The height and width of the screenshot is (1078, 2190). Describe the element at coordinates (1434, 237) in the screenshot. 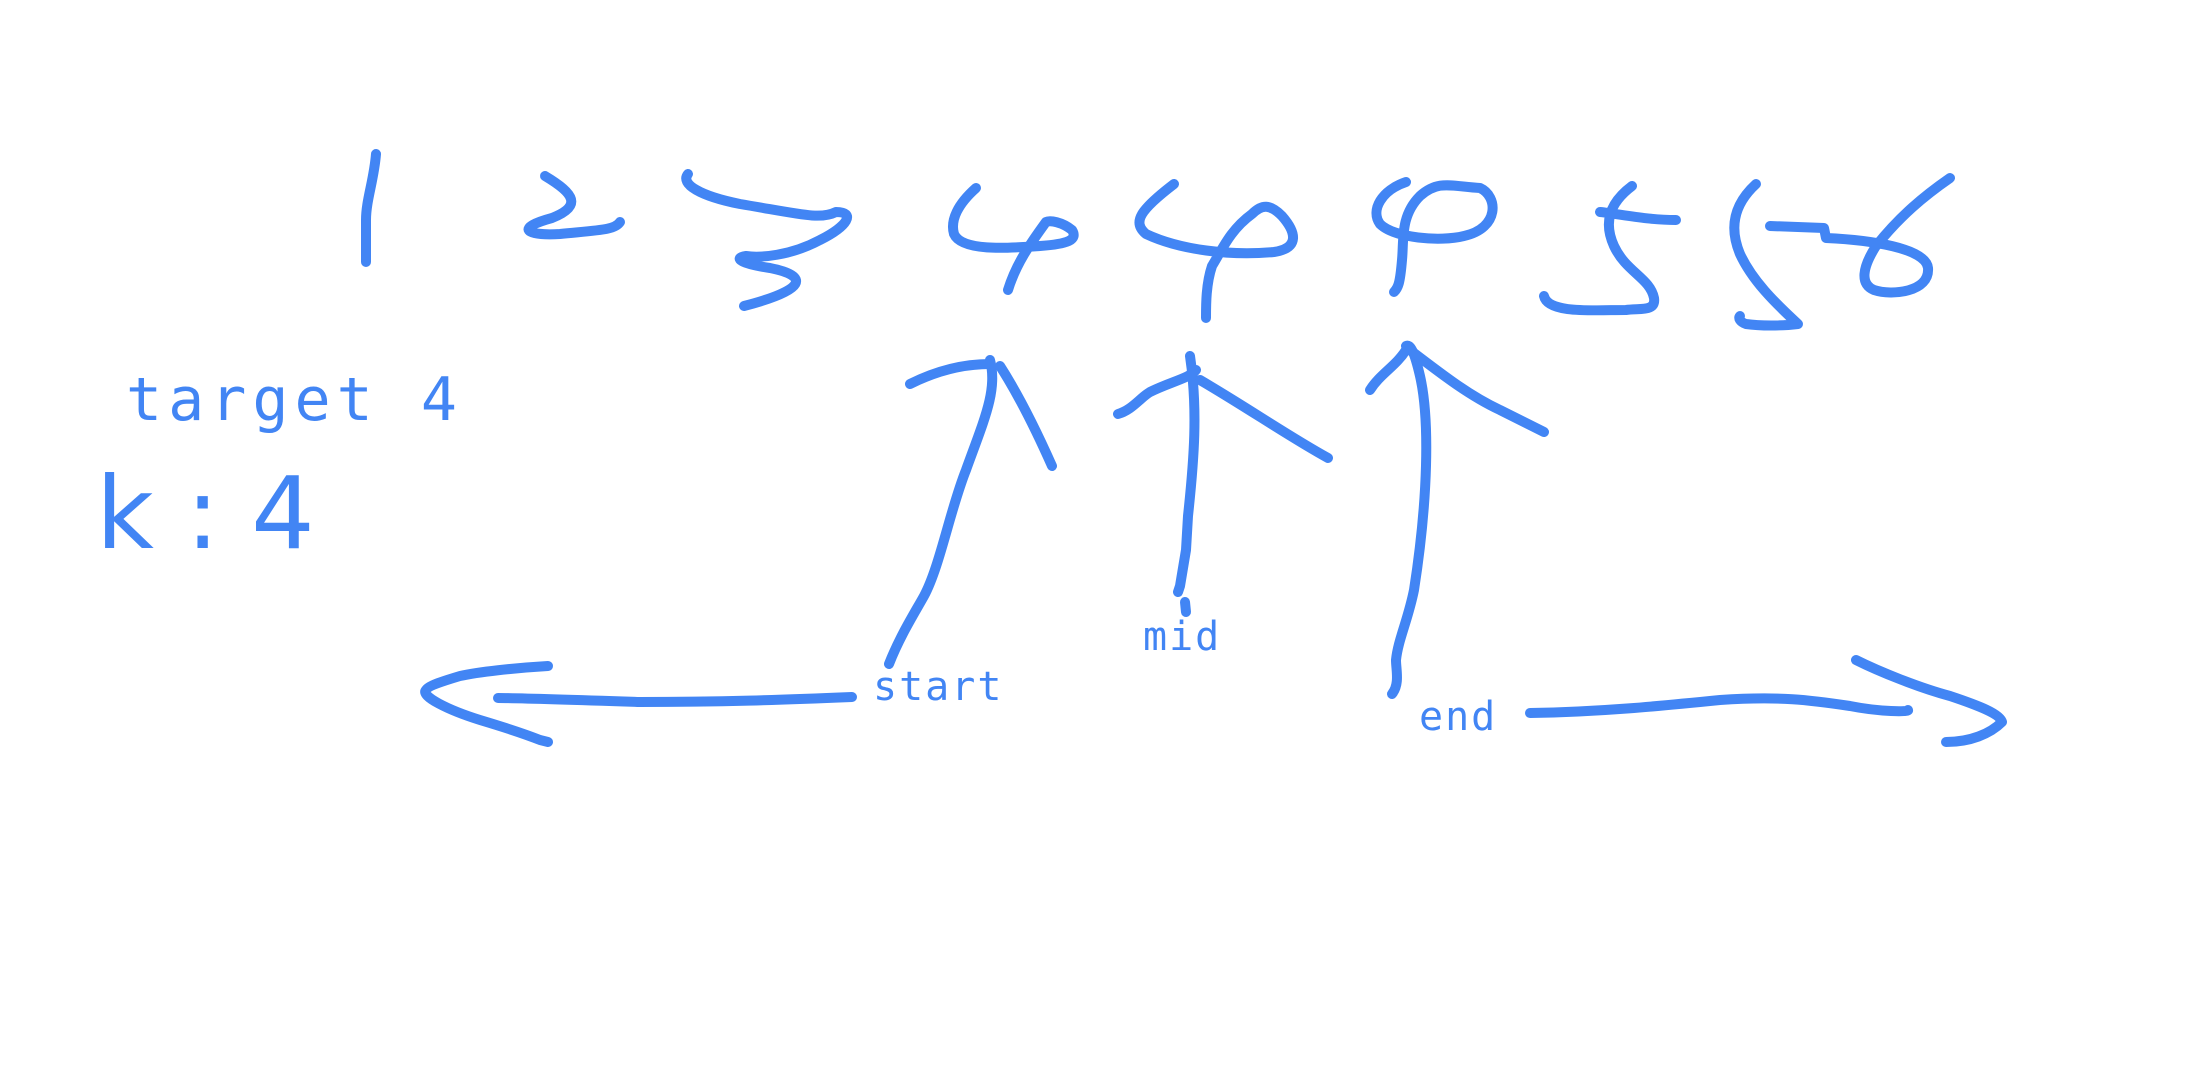

I see `array-value-4-c` at that location.